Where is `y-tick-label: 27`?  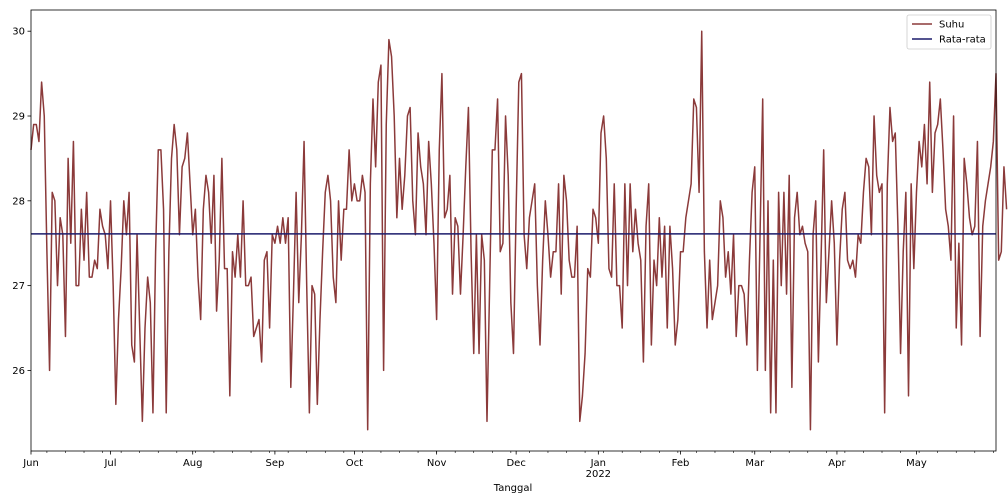 y-tick-label: 27 is located at coordinates (18, 286).